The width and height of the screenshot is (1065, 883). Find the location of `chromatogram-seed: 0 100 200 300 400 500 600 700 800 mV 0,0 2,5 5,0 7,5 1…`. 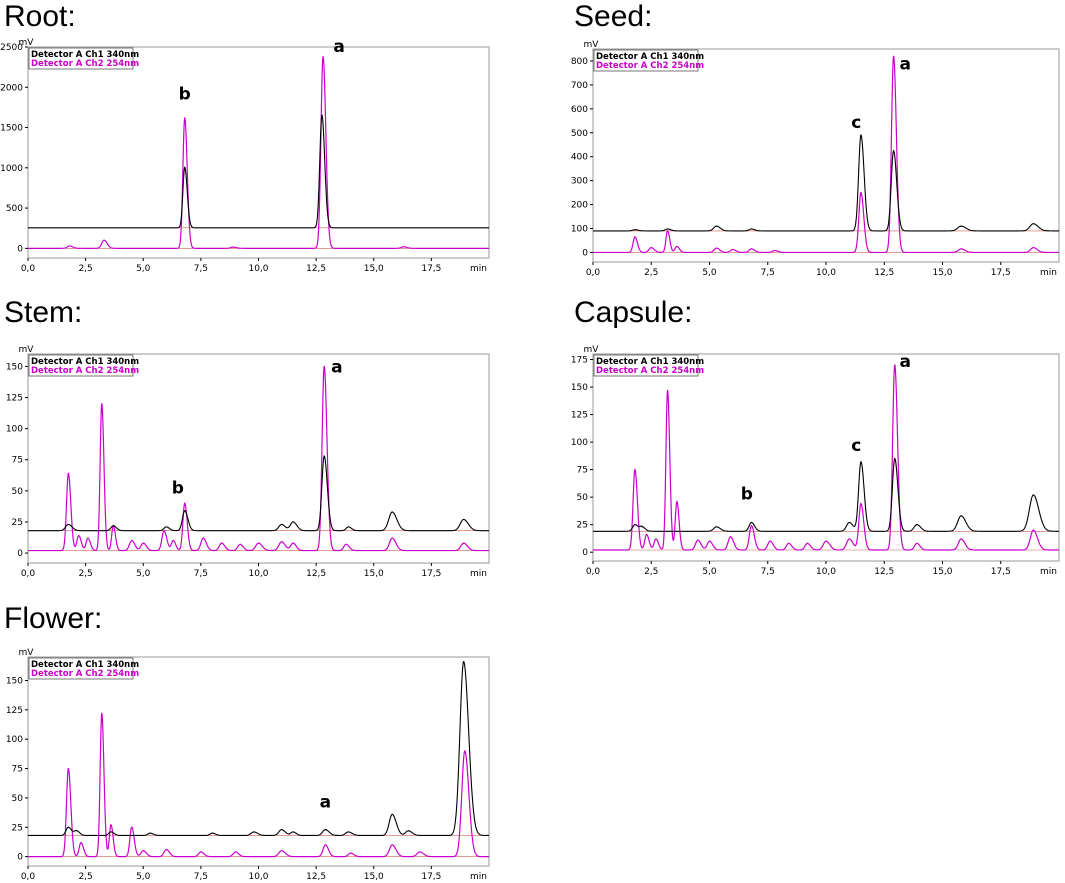

chromatogram-seed: 0 100 200 300 400 500 600 700 800 mV 0,0 2,5 5,0 7,5 1… is located at coordinates (815, 159).